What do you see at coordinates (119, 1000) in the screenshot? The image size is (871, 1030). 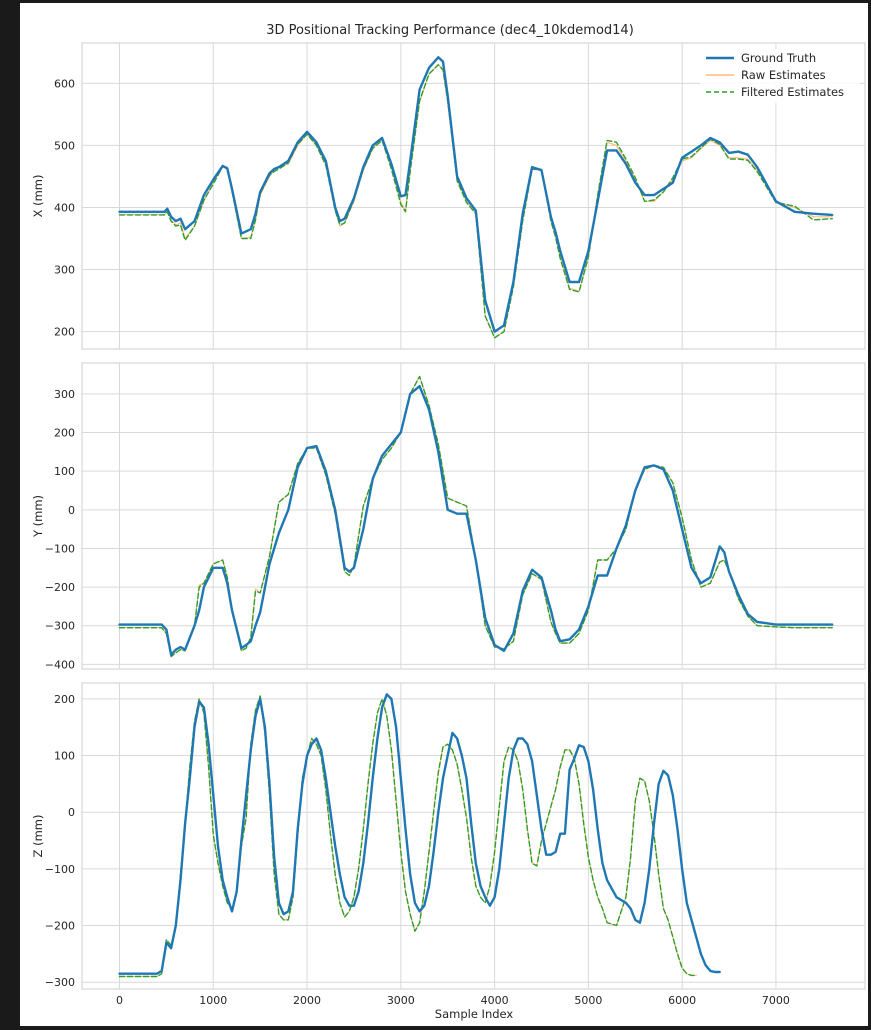 I see `x-tick-label: 0` at bounding box center [119, 1000].